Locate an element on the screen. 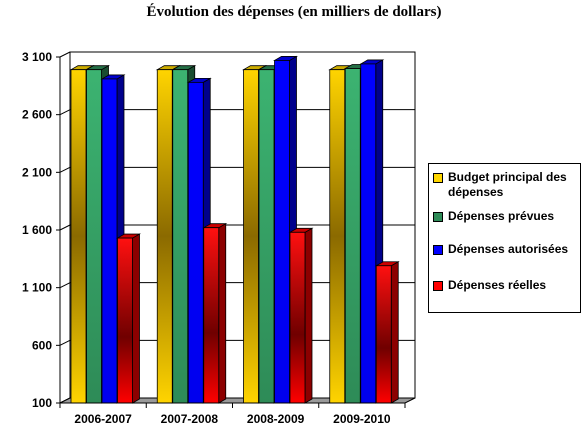  legend-item: Budget principal des dépenses is located at coordinates (504, 185).